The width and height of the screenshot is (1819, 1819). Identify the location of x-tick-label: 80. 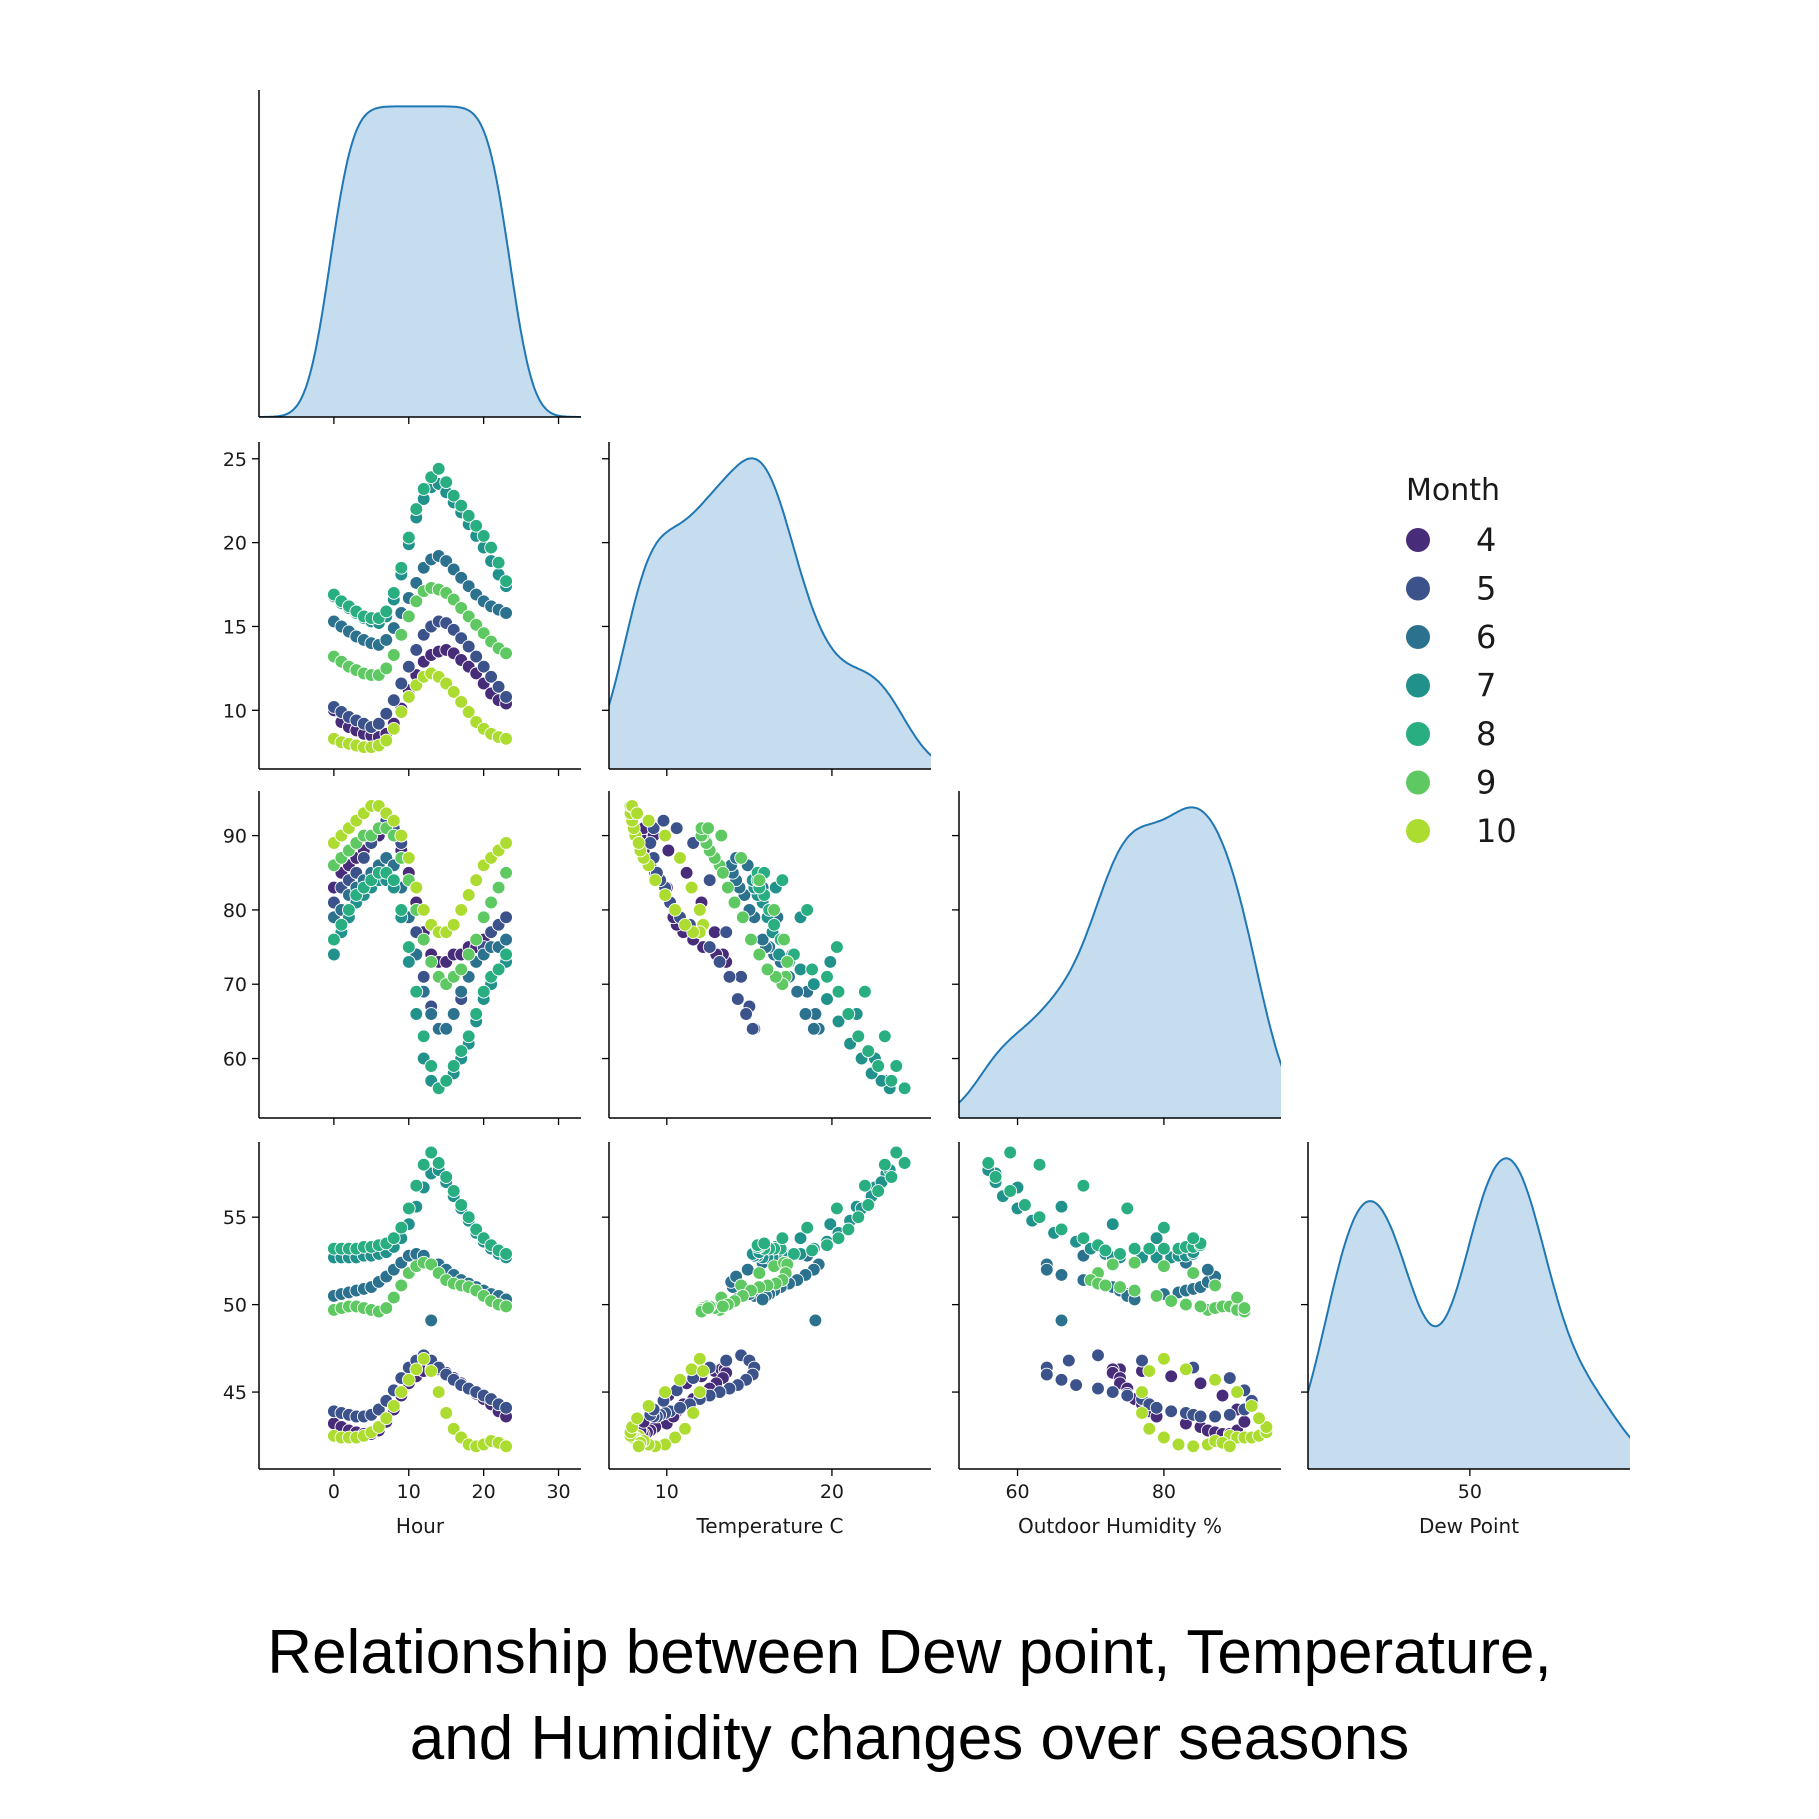
(1164, 1492).